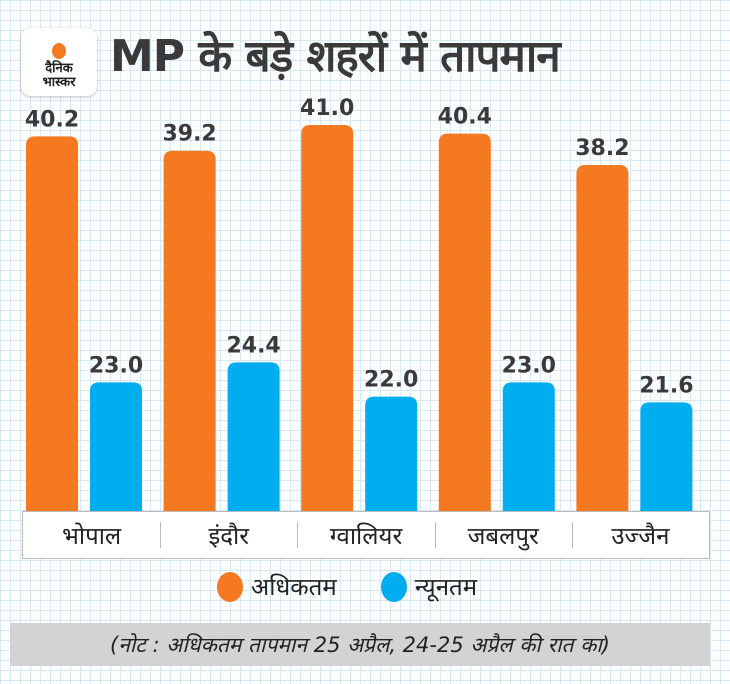 This screenshot has width=730, height=684. Describe the element at coordinates (253, 345) in the screenshot. I see `data-label: 24.4` at that location.